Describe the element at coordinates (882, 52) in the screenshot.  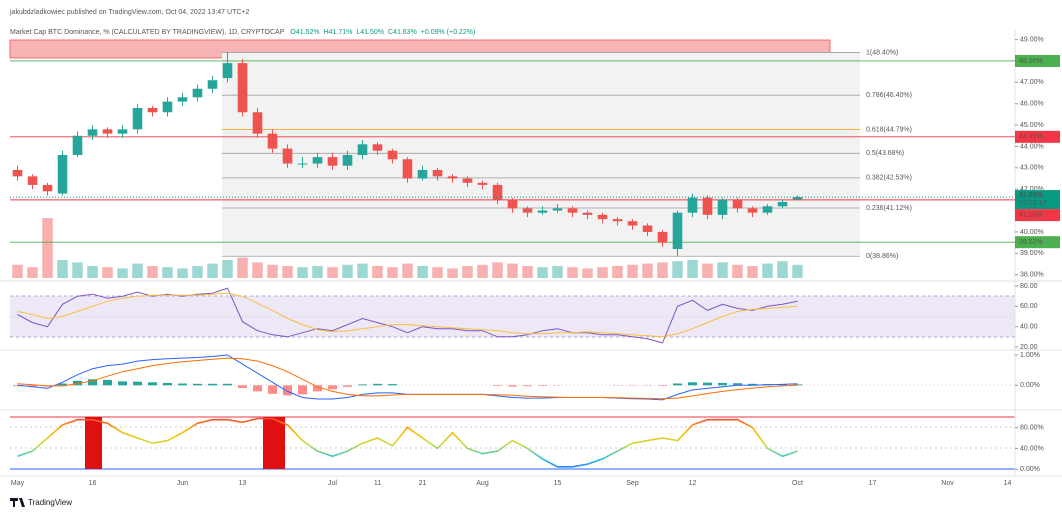
I see `fib-label: 1(48.40%)` at that location.